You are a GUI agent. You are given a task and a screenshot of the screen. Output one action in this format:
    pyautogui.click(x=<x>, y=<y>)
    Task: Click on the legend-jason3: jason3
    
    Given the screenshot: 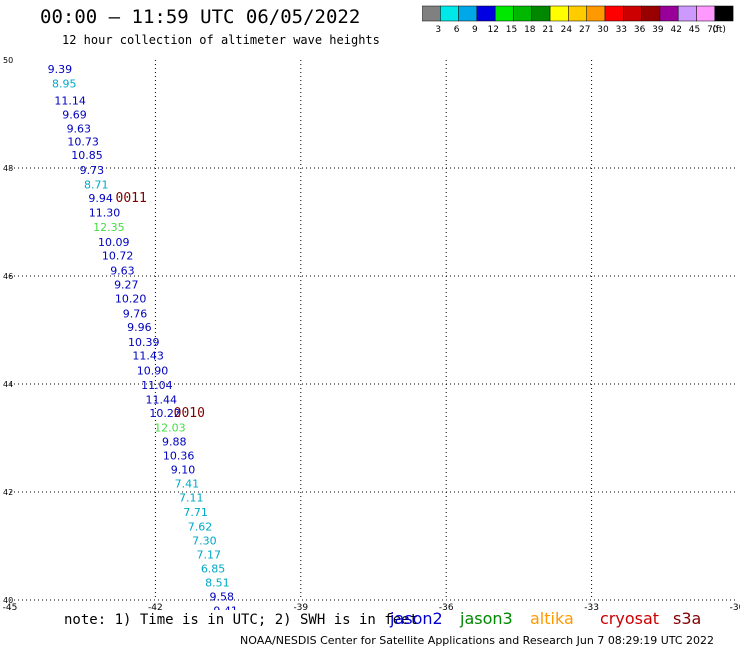 What is the action you would take?
    pyautogui.click(x=486, y=618)
    